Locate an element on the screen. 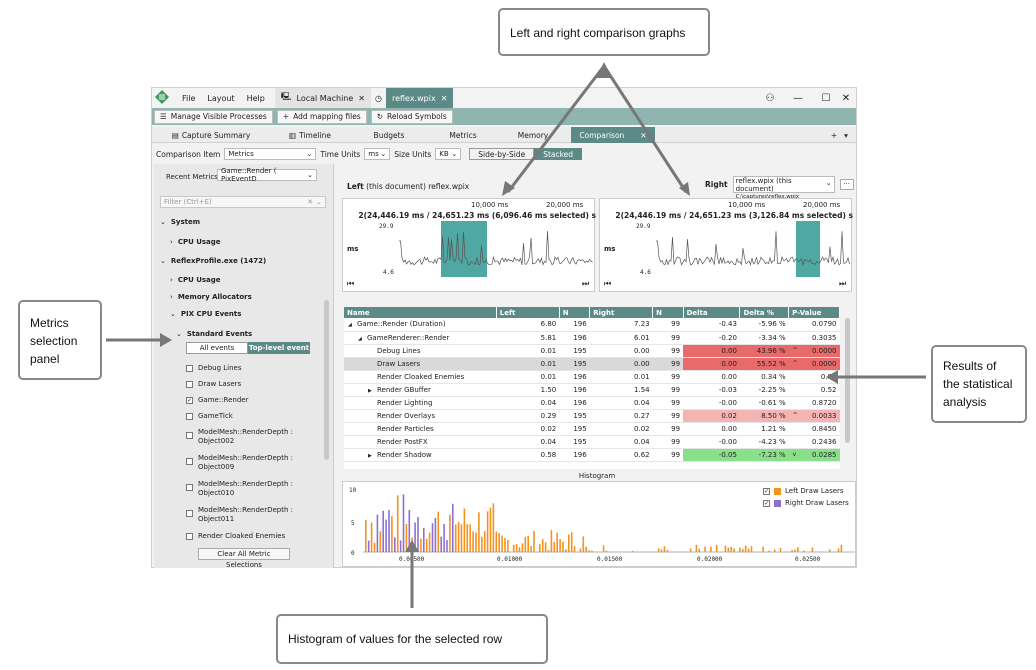 This screenshot has width=1036, height=670. clear-icon: ✕ is located at coordinates (310, 202).